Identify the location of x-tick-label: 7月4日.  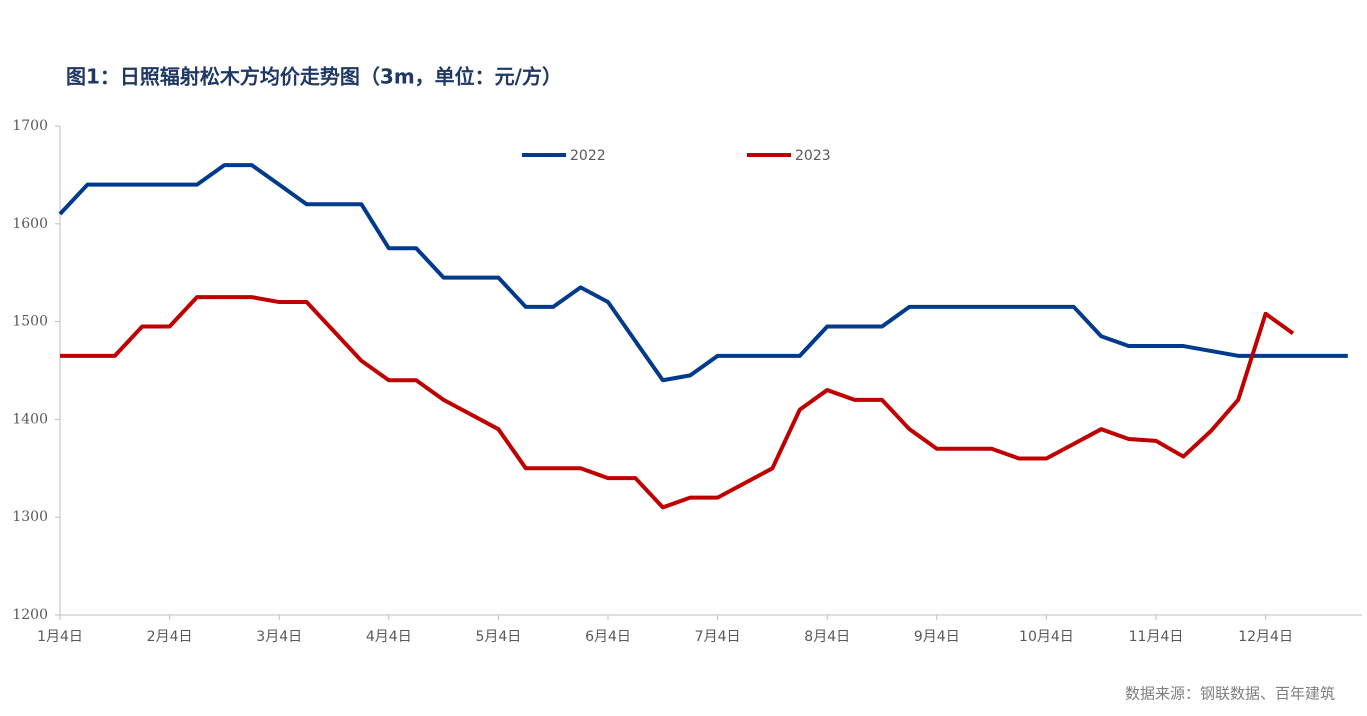
(718, 637).